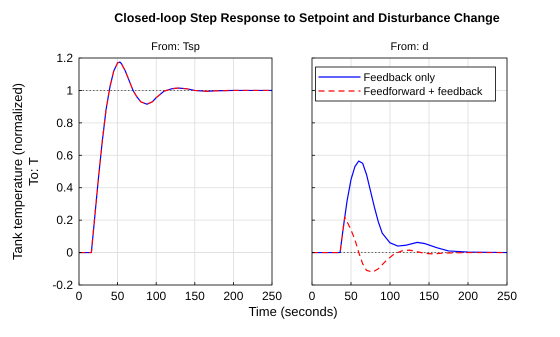 The image size is (560, 337). I want to click on legend-label: Feedback only, so click(400, 78).